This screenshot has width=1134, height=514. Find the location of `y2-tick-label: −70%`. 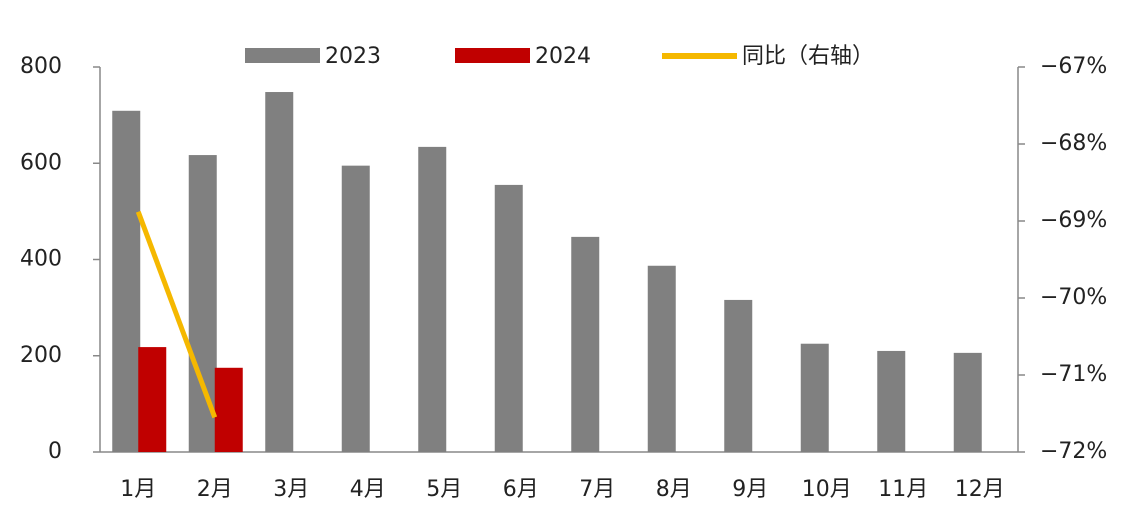

y2-tick-label: −70% is located at coordinates (1073, 297).